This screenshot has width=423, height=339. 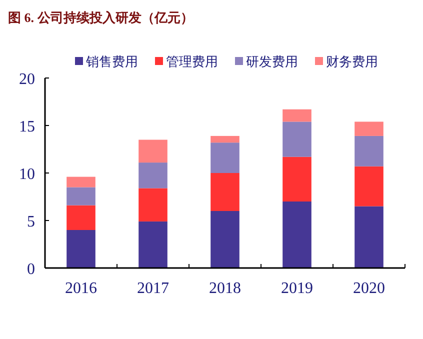 What do you see at coordinates (101, 17) in the screenshot?
I see `chart-title: 图 6. 公司持续投入研发（亿元）` at bounding box center [101, 17].